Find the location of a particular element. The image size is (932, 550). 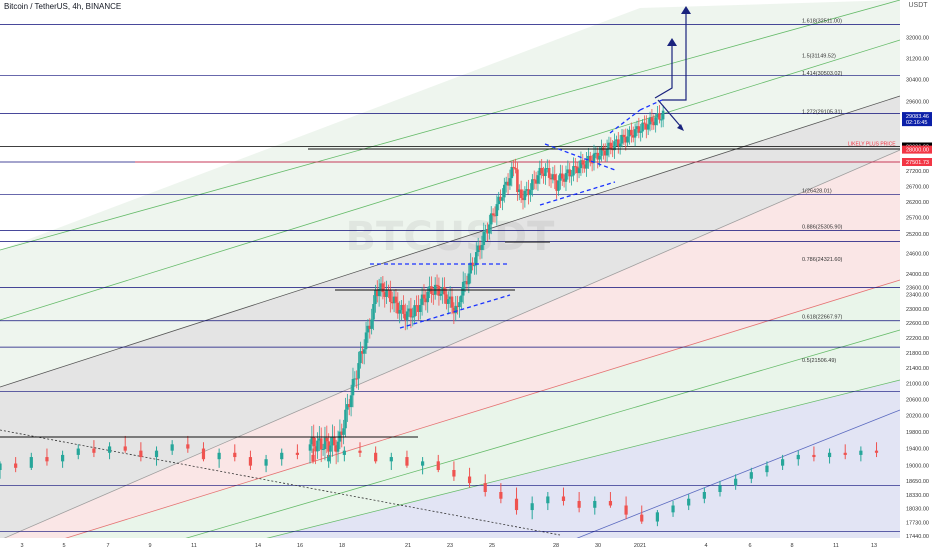

y-tick-label: 27200.00 is located at coordinates (917, 172).